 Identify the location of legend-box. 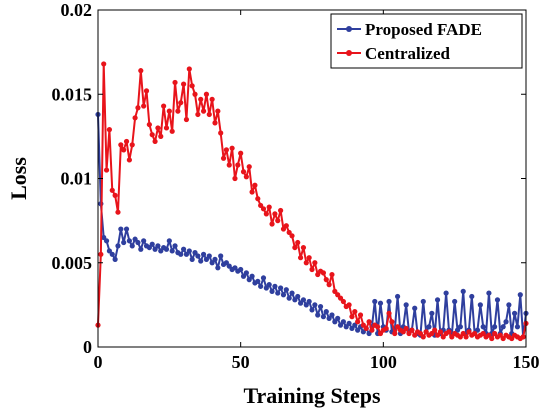
(426, 41).